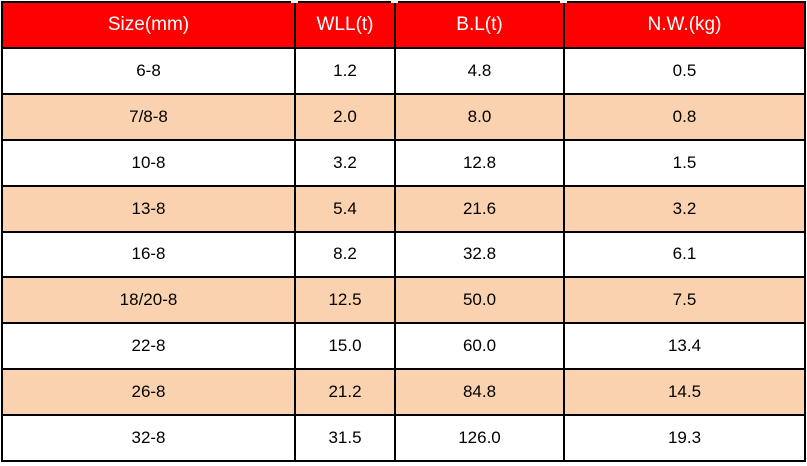  I want to click on cell-size: 22-8, so click(148, 346).